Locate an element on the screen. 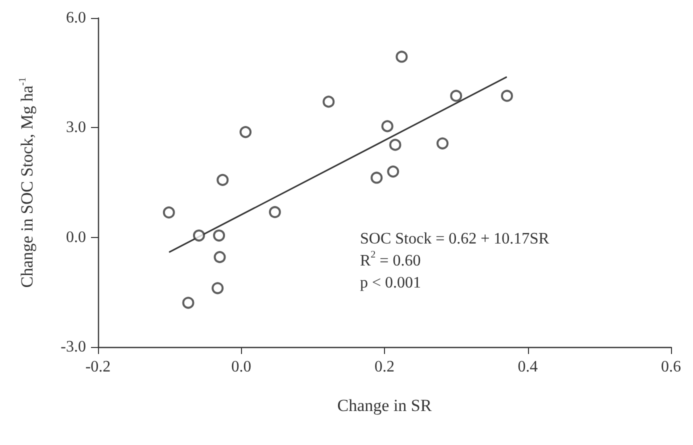  y-axis-title: Change in SOC Stock, Mg ha-1 is located at coordinates (27, 182).